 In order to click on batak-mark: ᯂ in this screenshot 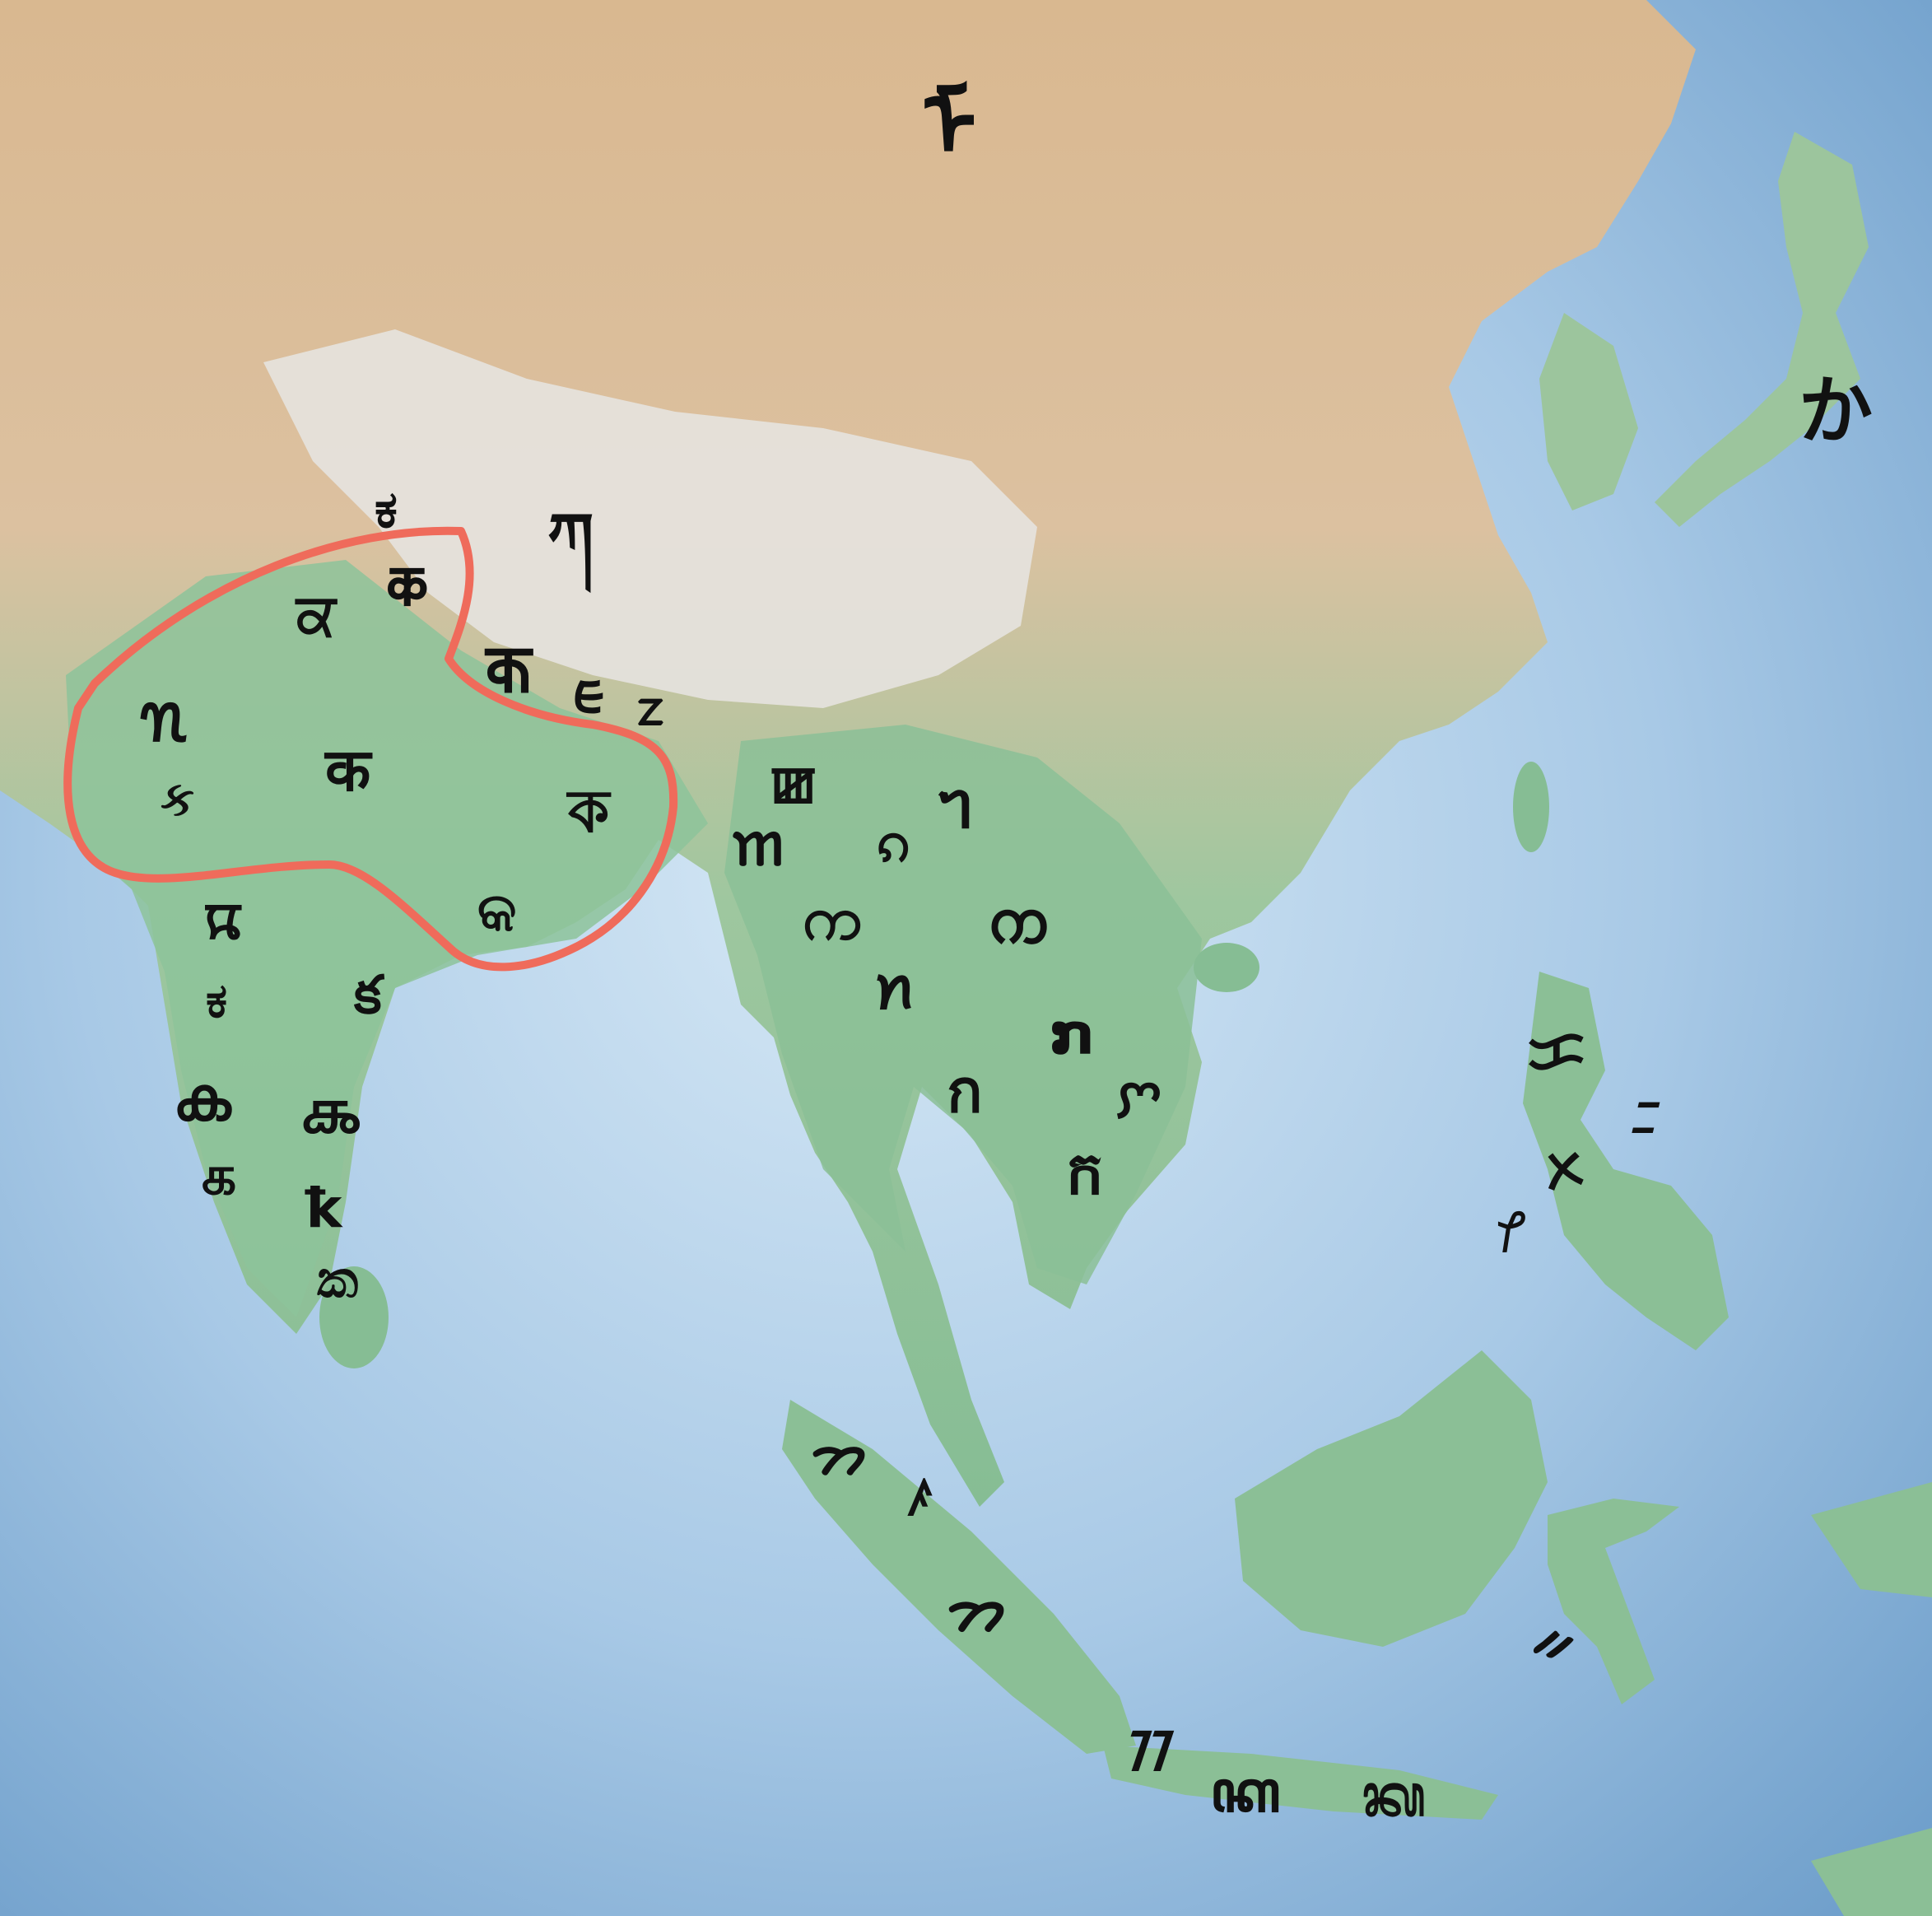, I will do `click(839, 1455)`.